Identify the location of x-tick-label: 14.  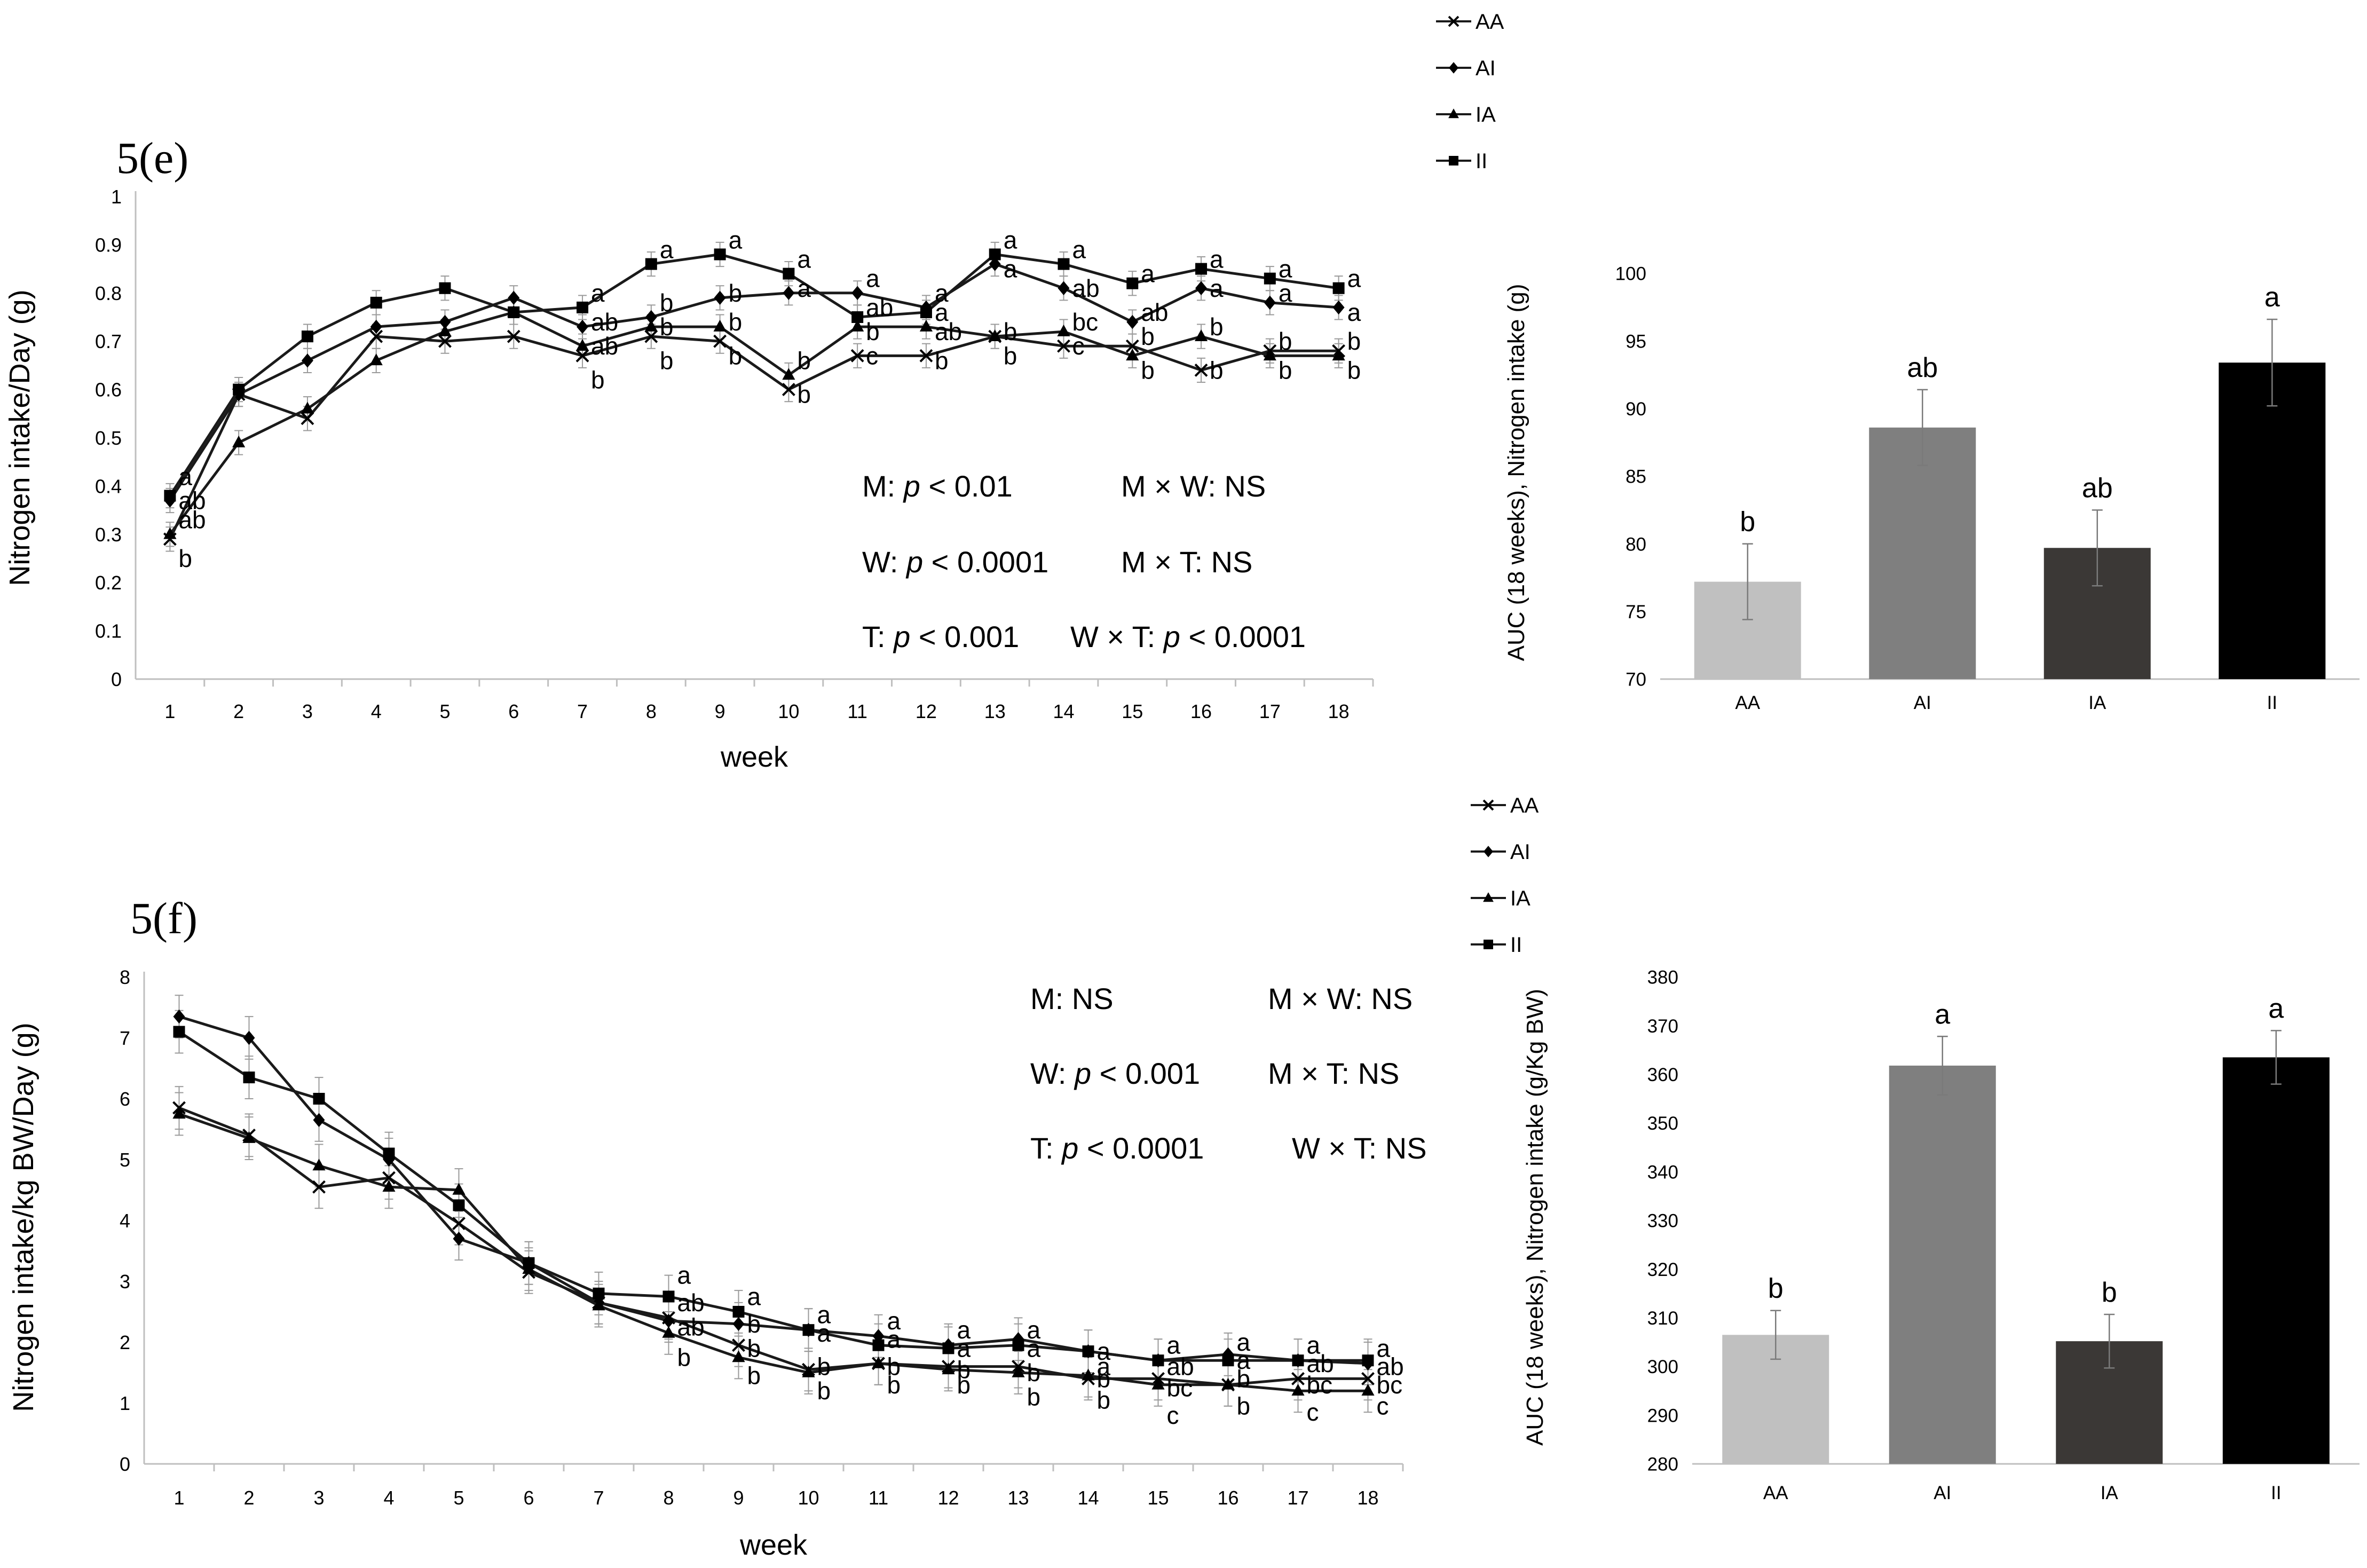
(1063, 711).